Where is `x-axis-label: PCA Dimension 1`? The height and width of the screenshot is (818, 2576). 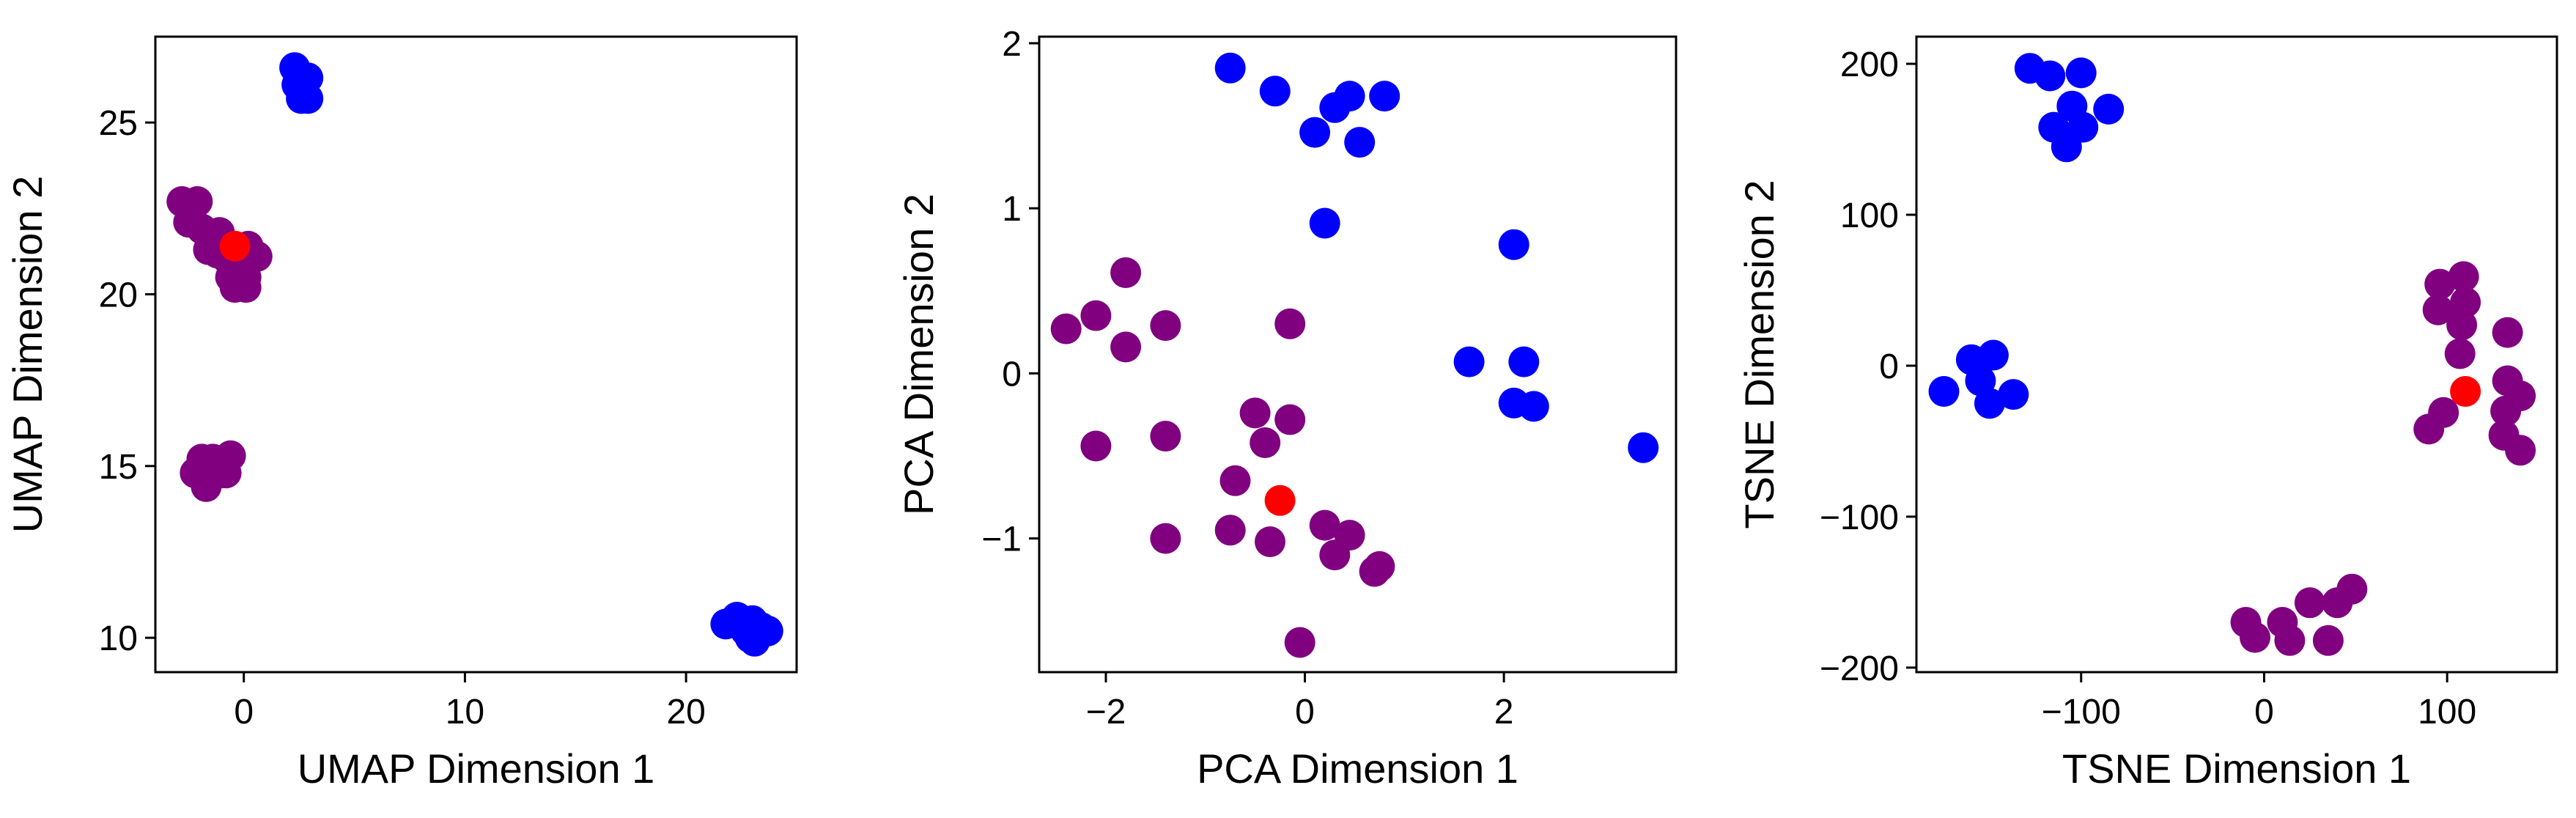
x-axis-label: PCA Dimension 1 is located at coordinates (1357, 768).